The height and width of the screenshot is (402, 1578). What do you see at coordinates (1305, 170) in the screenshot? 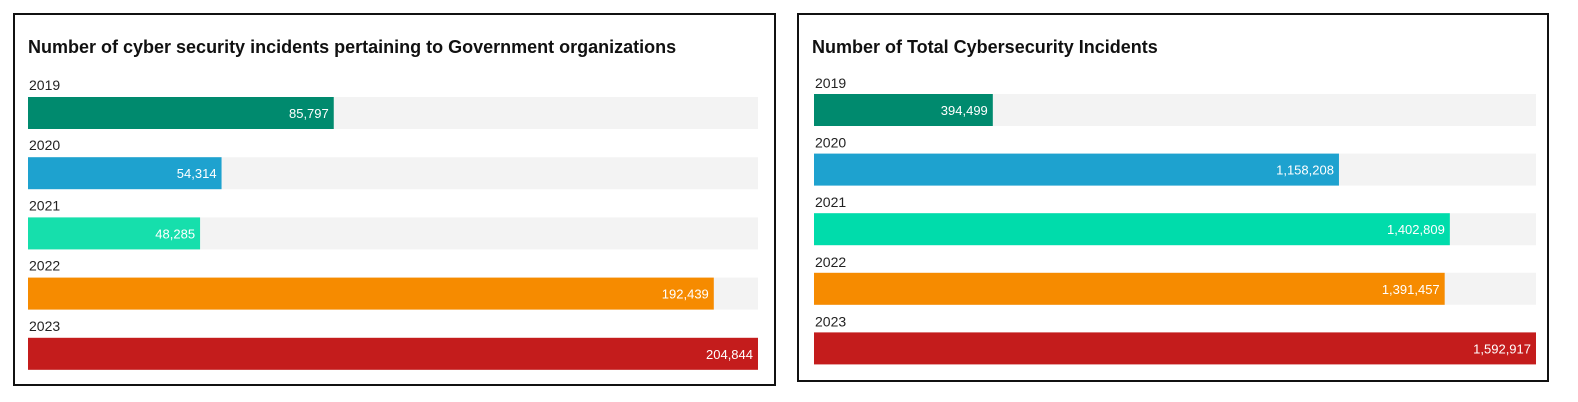
I see `value-label: 1,158,208` at bounding box center [1305, 170].